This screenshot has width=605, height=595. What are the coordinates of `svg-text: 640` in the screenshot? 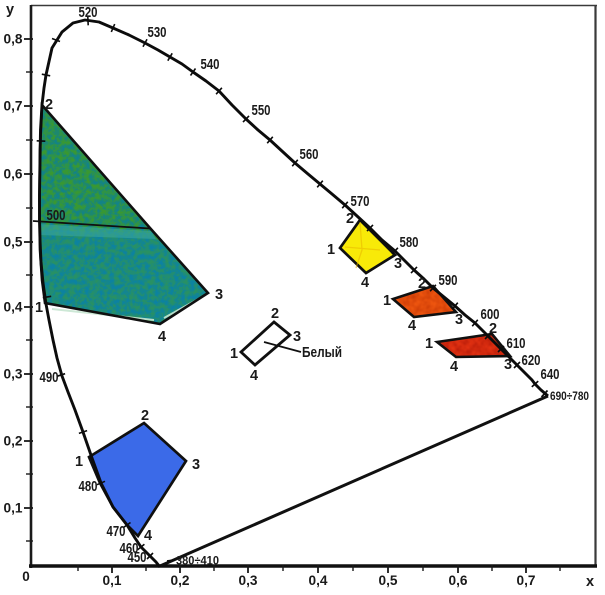 It's located at (550, 375).